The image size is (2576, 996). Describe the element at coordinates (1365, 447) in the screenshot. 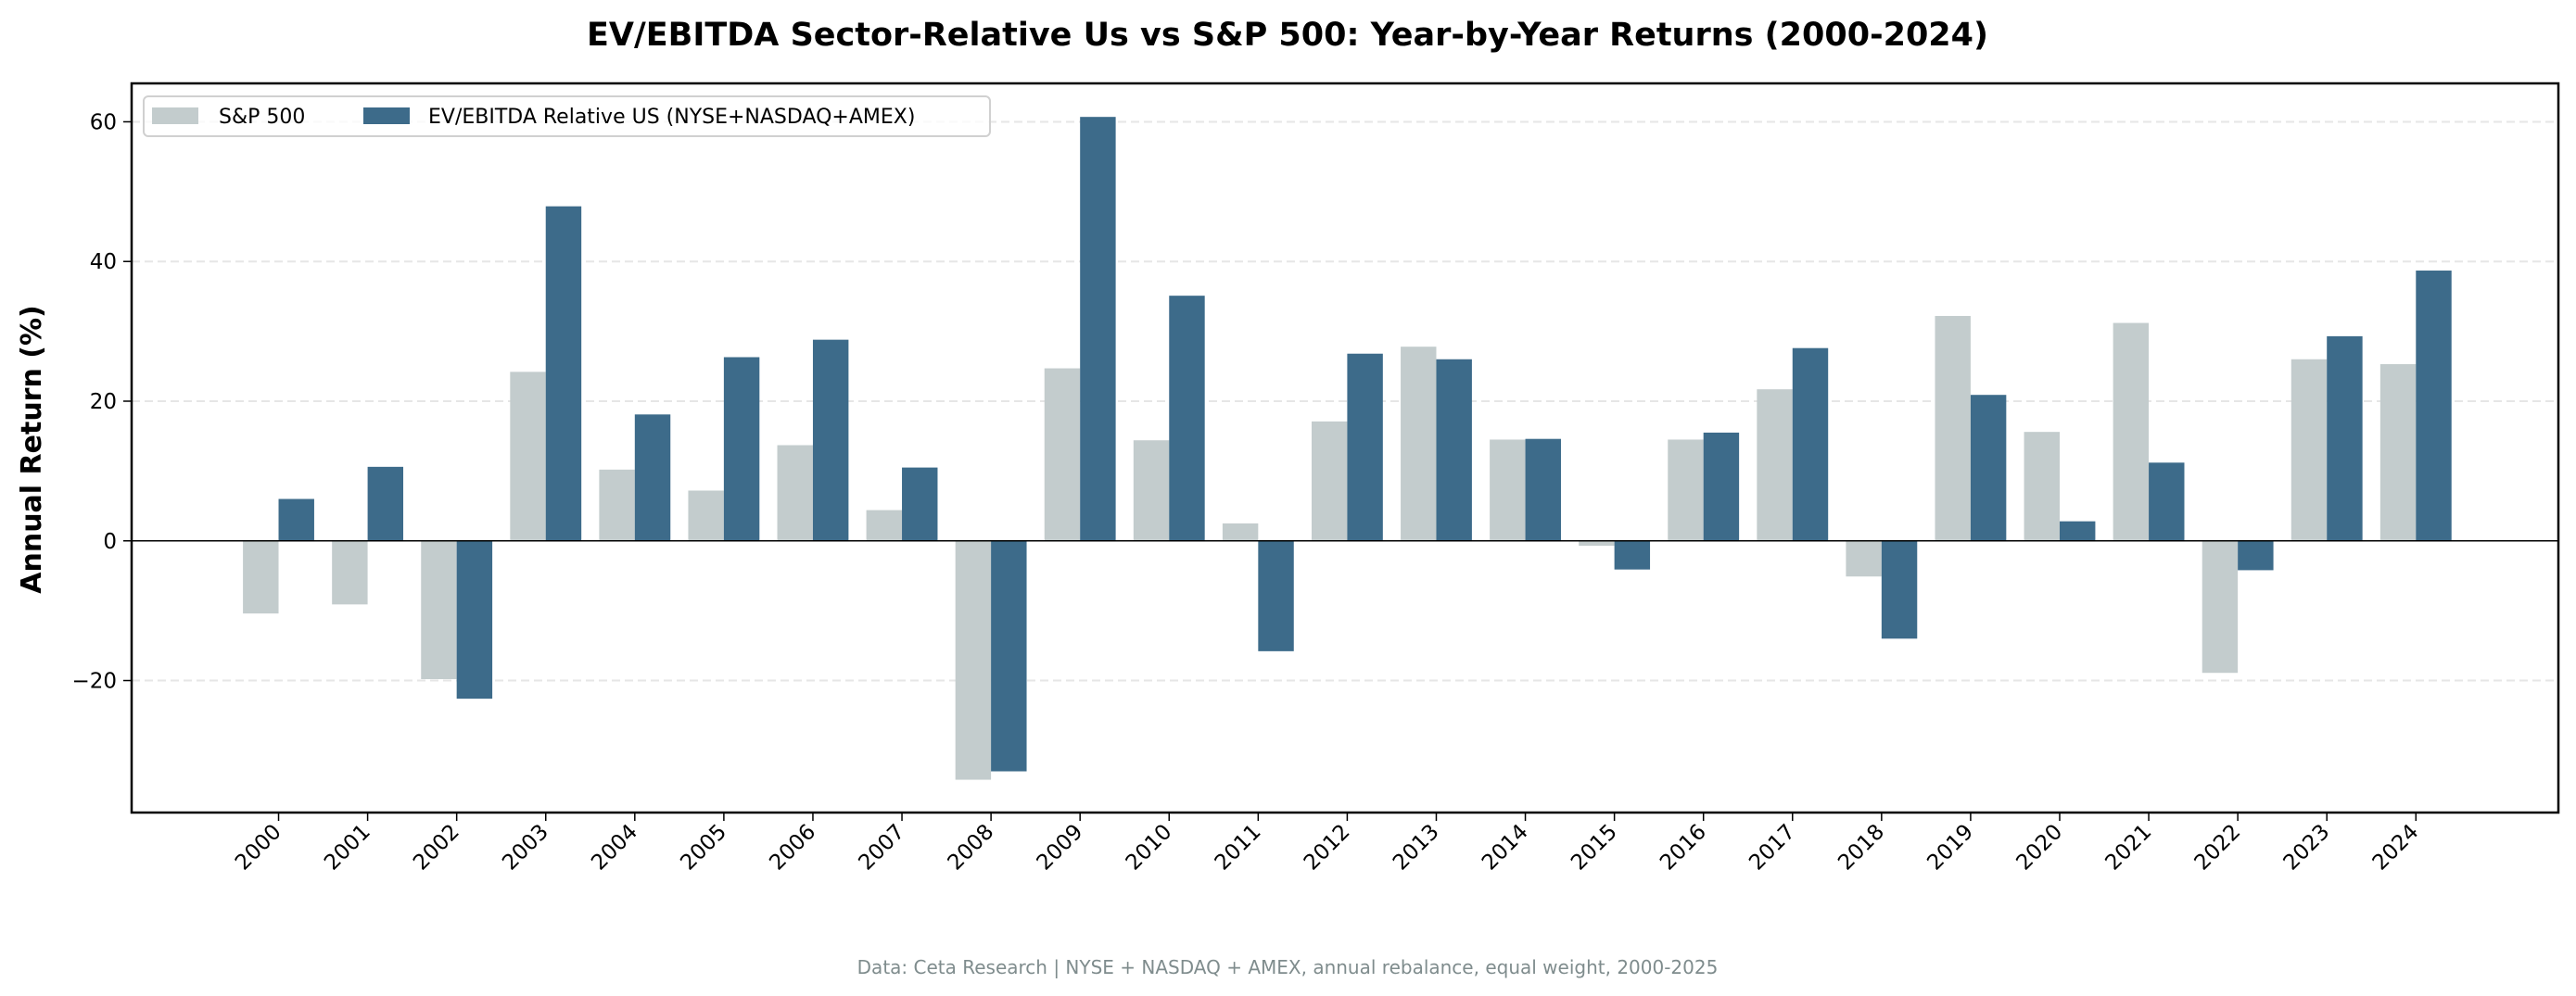

I see `bar-strategy-2012` at that location.